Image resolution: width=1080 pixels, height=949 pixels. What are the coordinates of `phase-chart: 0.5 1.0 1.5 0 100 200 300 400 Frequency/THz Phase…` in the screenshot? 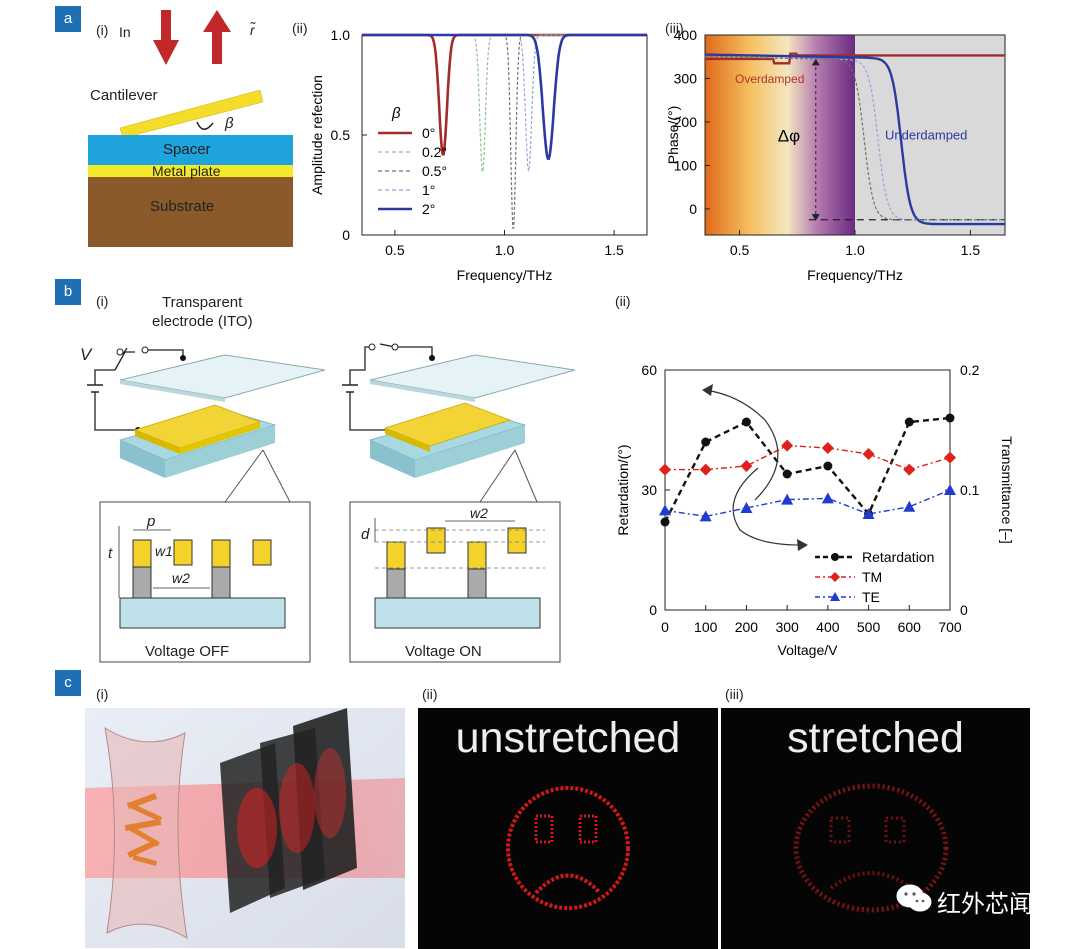 It's located at (835, 155).